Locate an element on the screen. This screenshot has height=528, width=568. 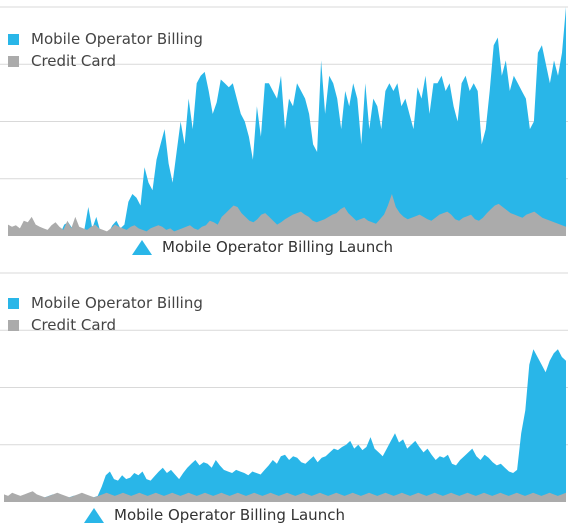
launch-annotation-bottom: Mobile Operator Billing Launch is located at coordinates (214, 515).